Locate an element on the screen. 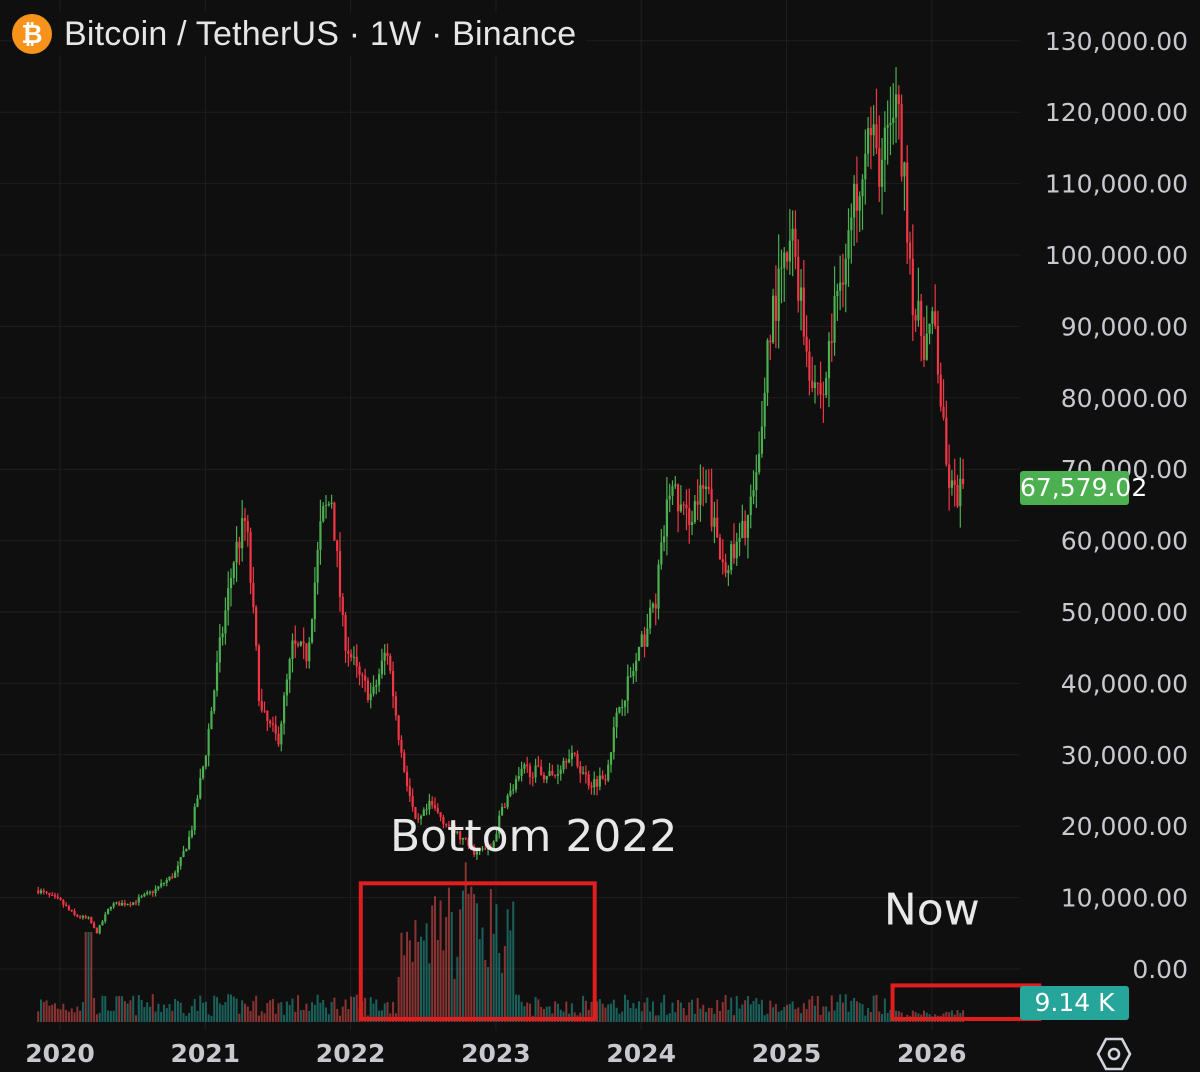 Image resolution: width=1200 pixels, height=1072 pixels. y-tick-label: 0.00 is located at coordinates (1160, 969).